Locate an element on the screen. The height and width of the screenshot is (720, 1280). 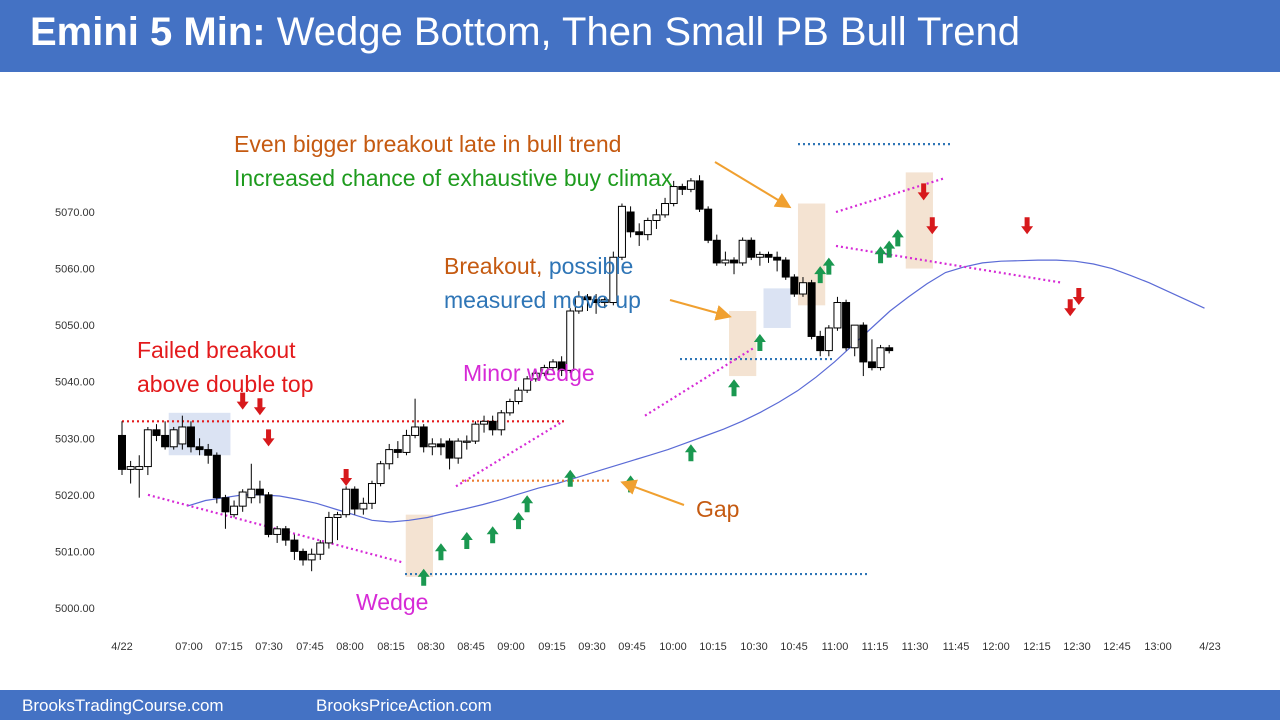
measured-move-text: measured move up is located at coordinates (542, 300).